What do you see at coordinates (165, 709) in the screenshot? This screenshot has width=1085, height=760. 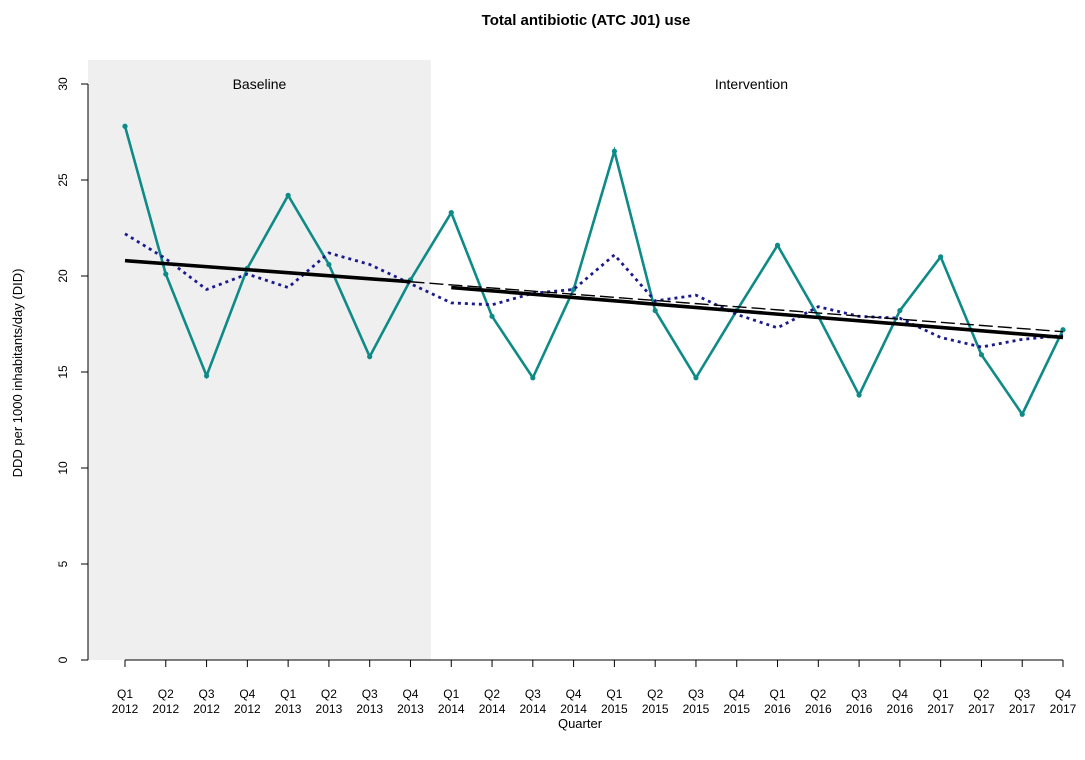 I see `x-tick-year-2: 2012` at bounding box center [165, 709].